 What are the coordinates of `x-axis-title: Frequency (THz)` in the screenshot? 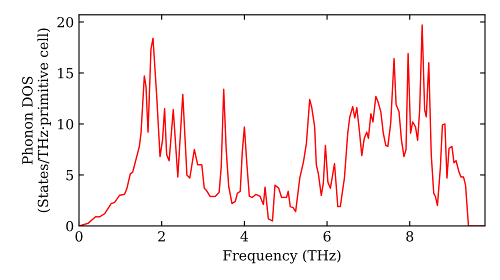 It's located at (281, 257).